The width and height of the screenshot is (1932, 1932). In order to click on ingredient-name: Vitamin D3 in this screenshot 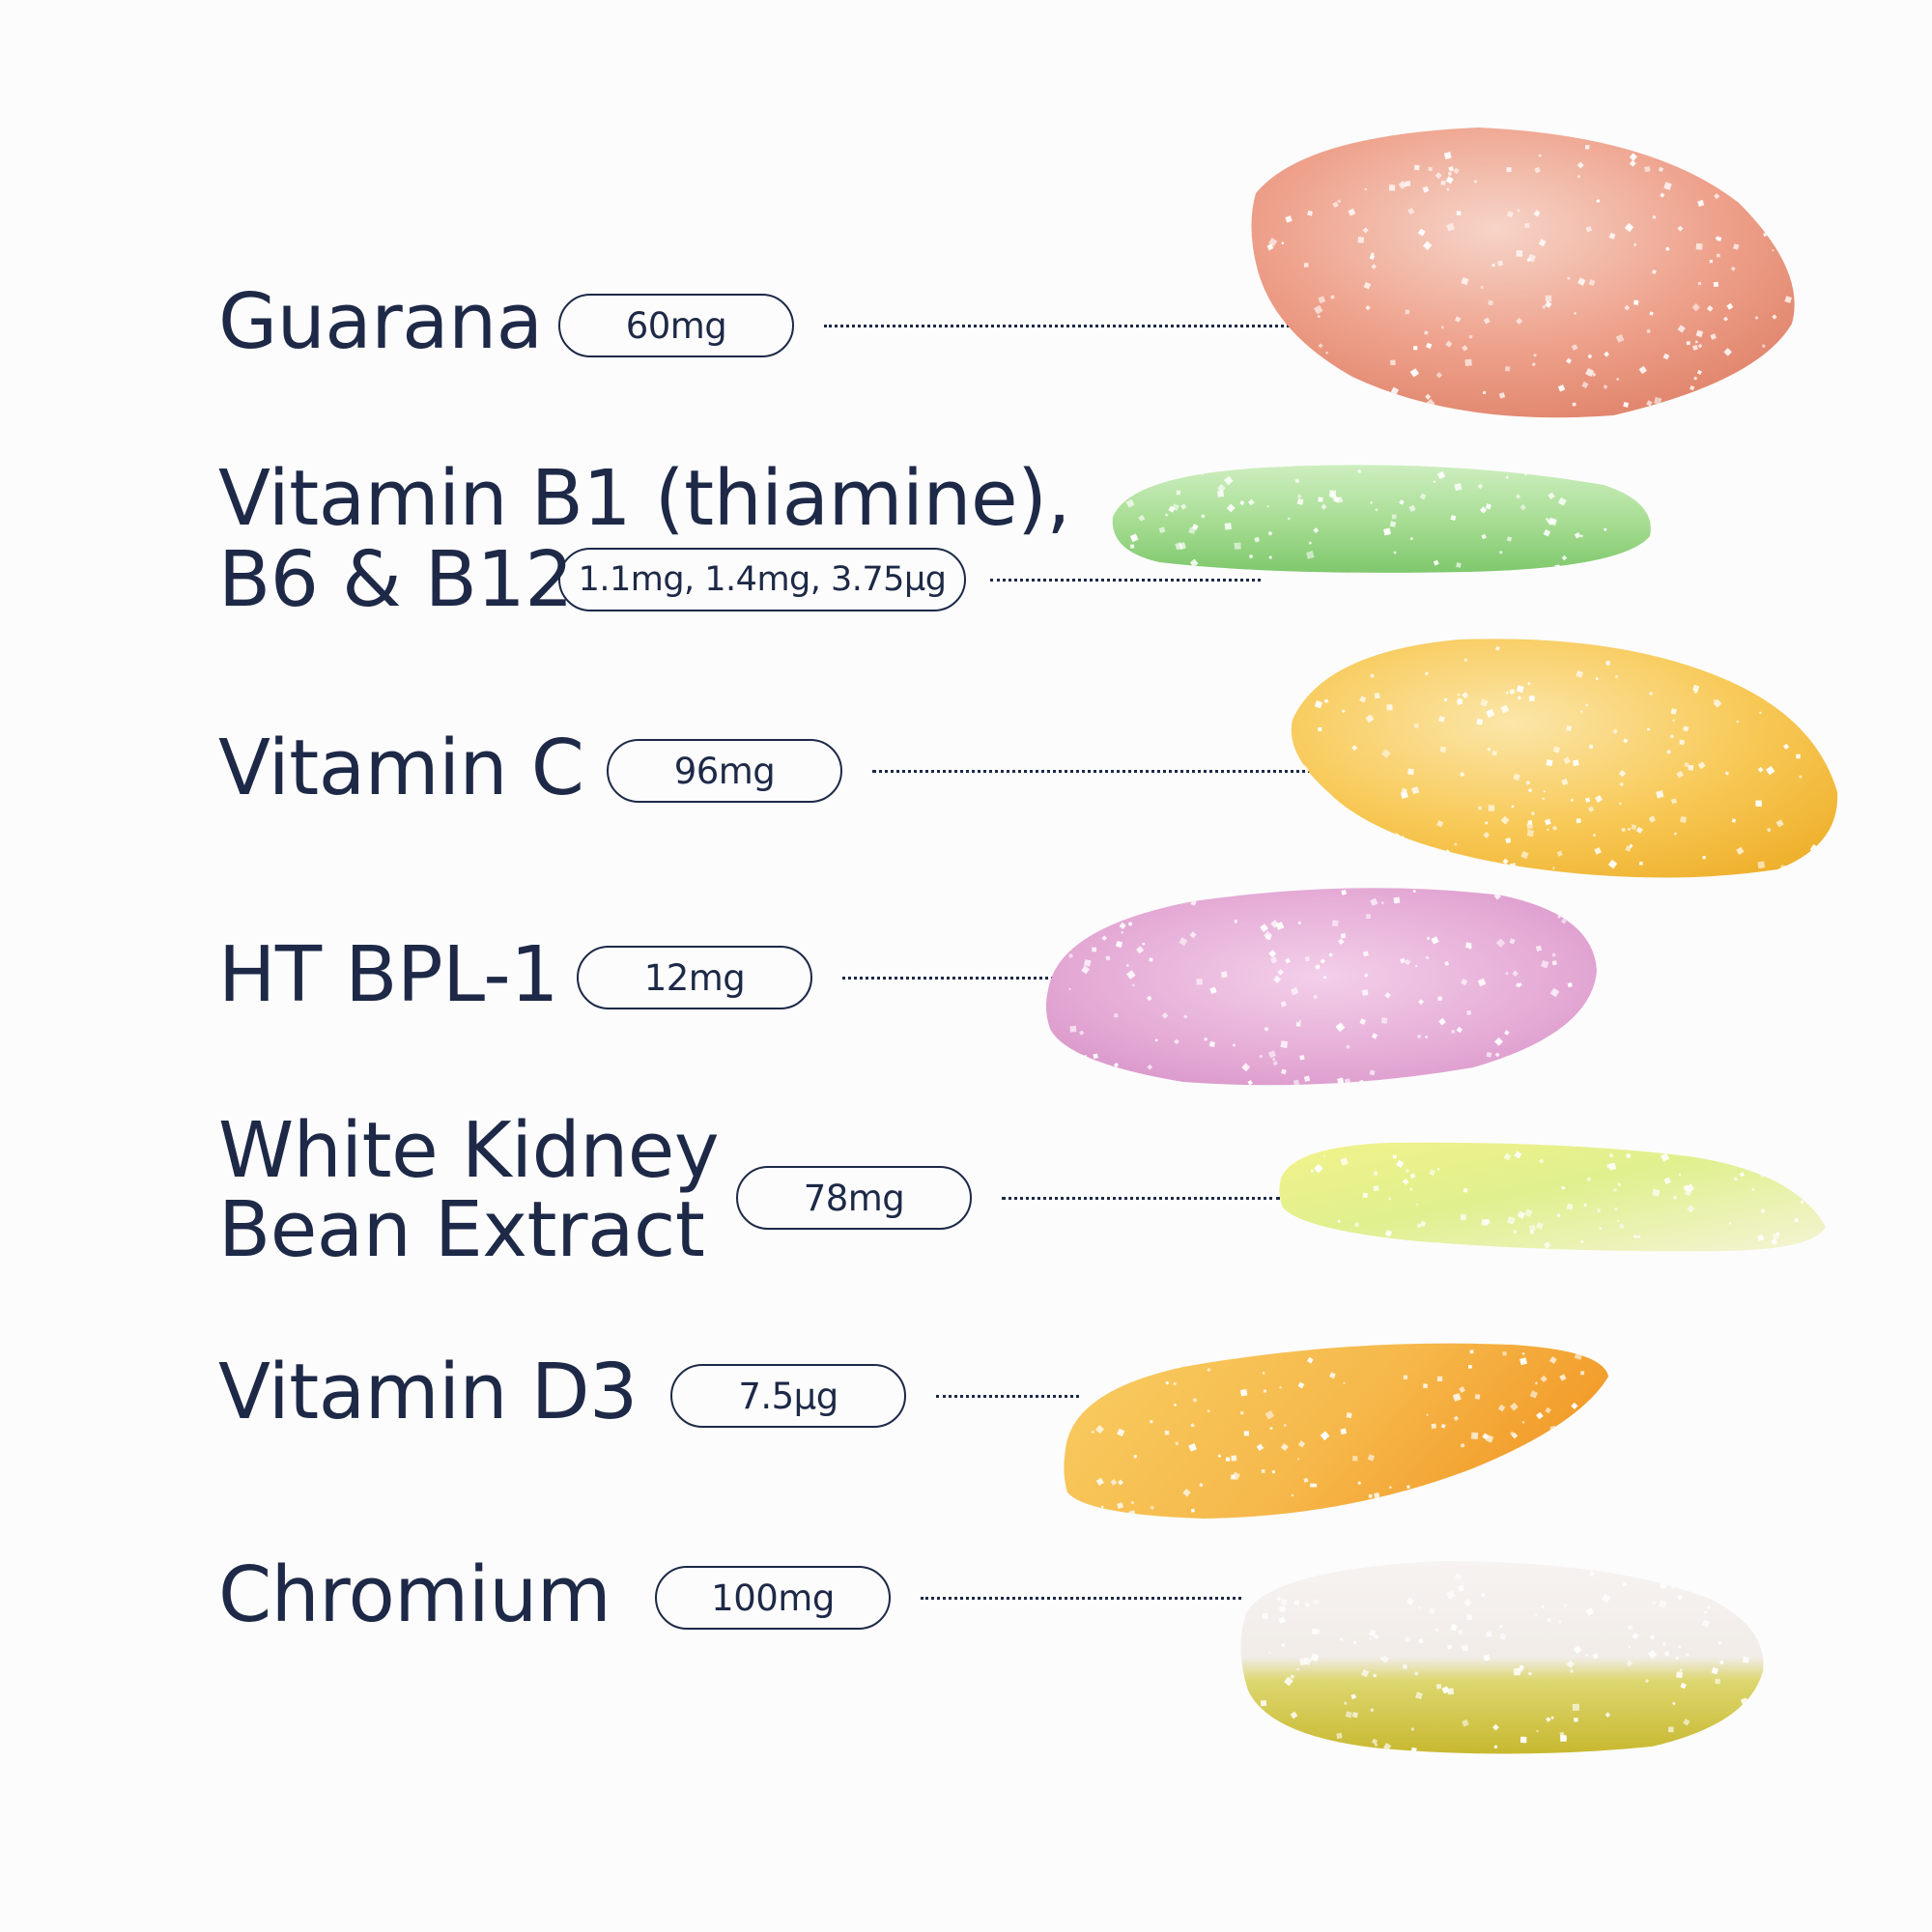, I will do `click(428, 1392)`.